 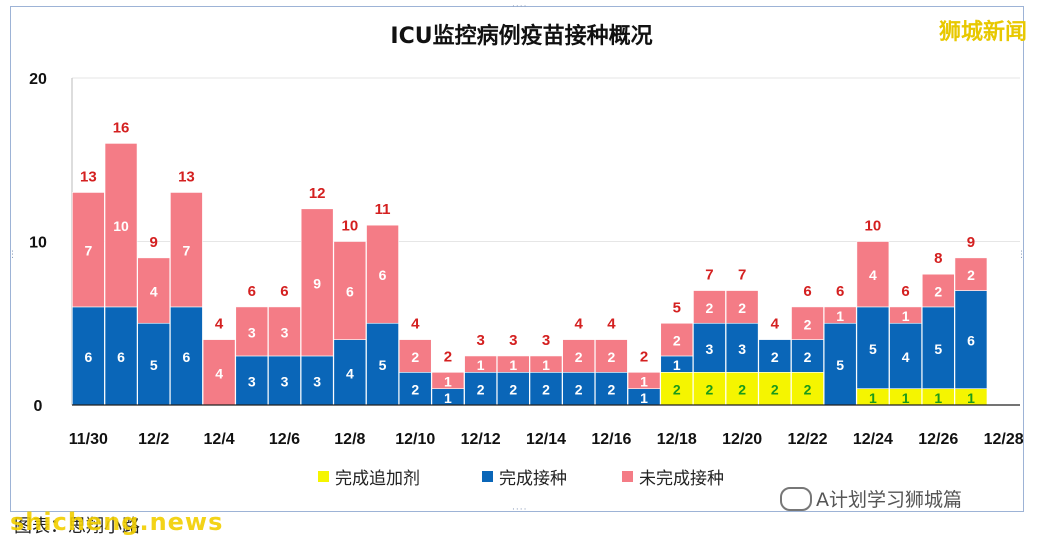 I want to click on data-label-2-14: 1, so click(x=546, y=365).